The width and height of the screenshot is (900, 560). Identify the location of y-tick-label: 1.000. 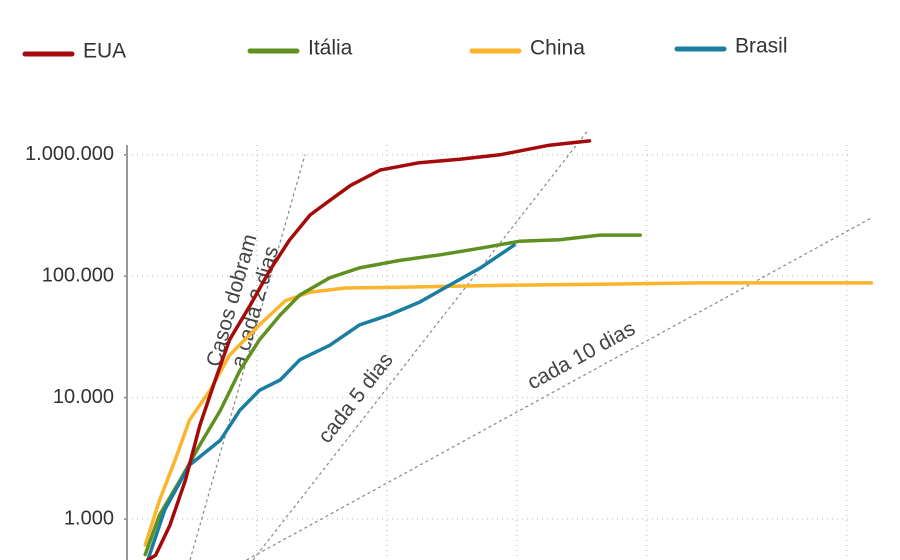
(89, 518).